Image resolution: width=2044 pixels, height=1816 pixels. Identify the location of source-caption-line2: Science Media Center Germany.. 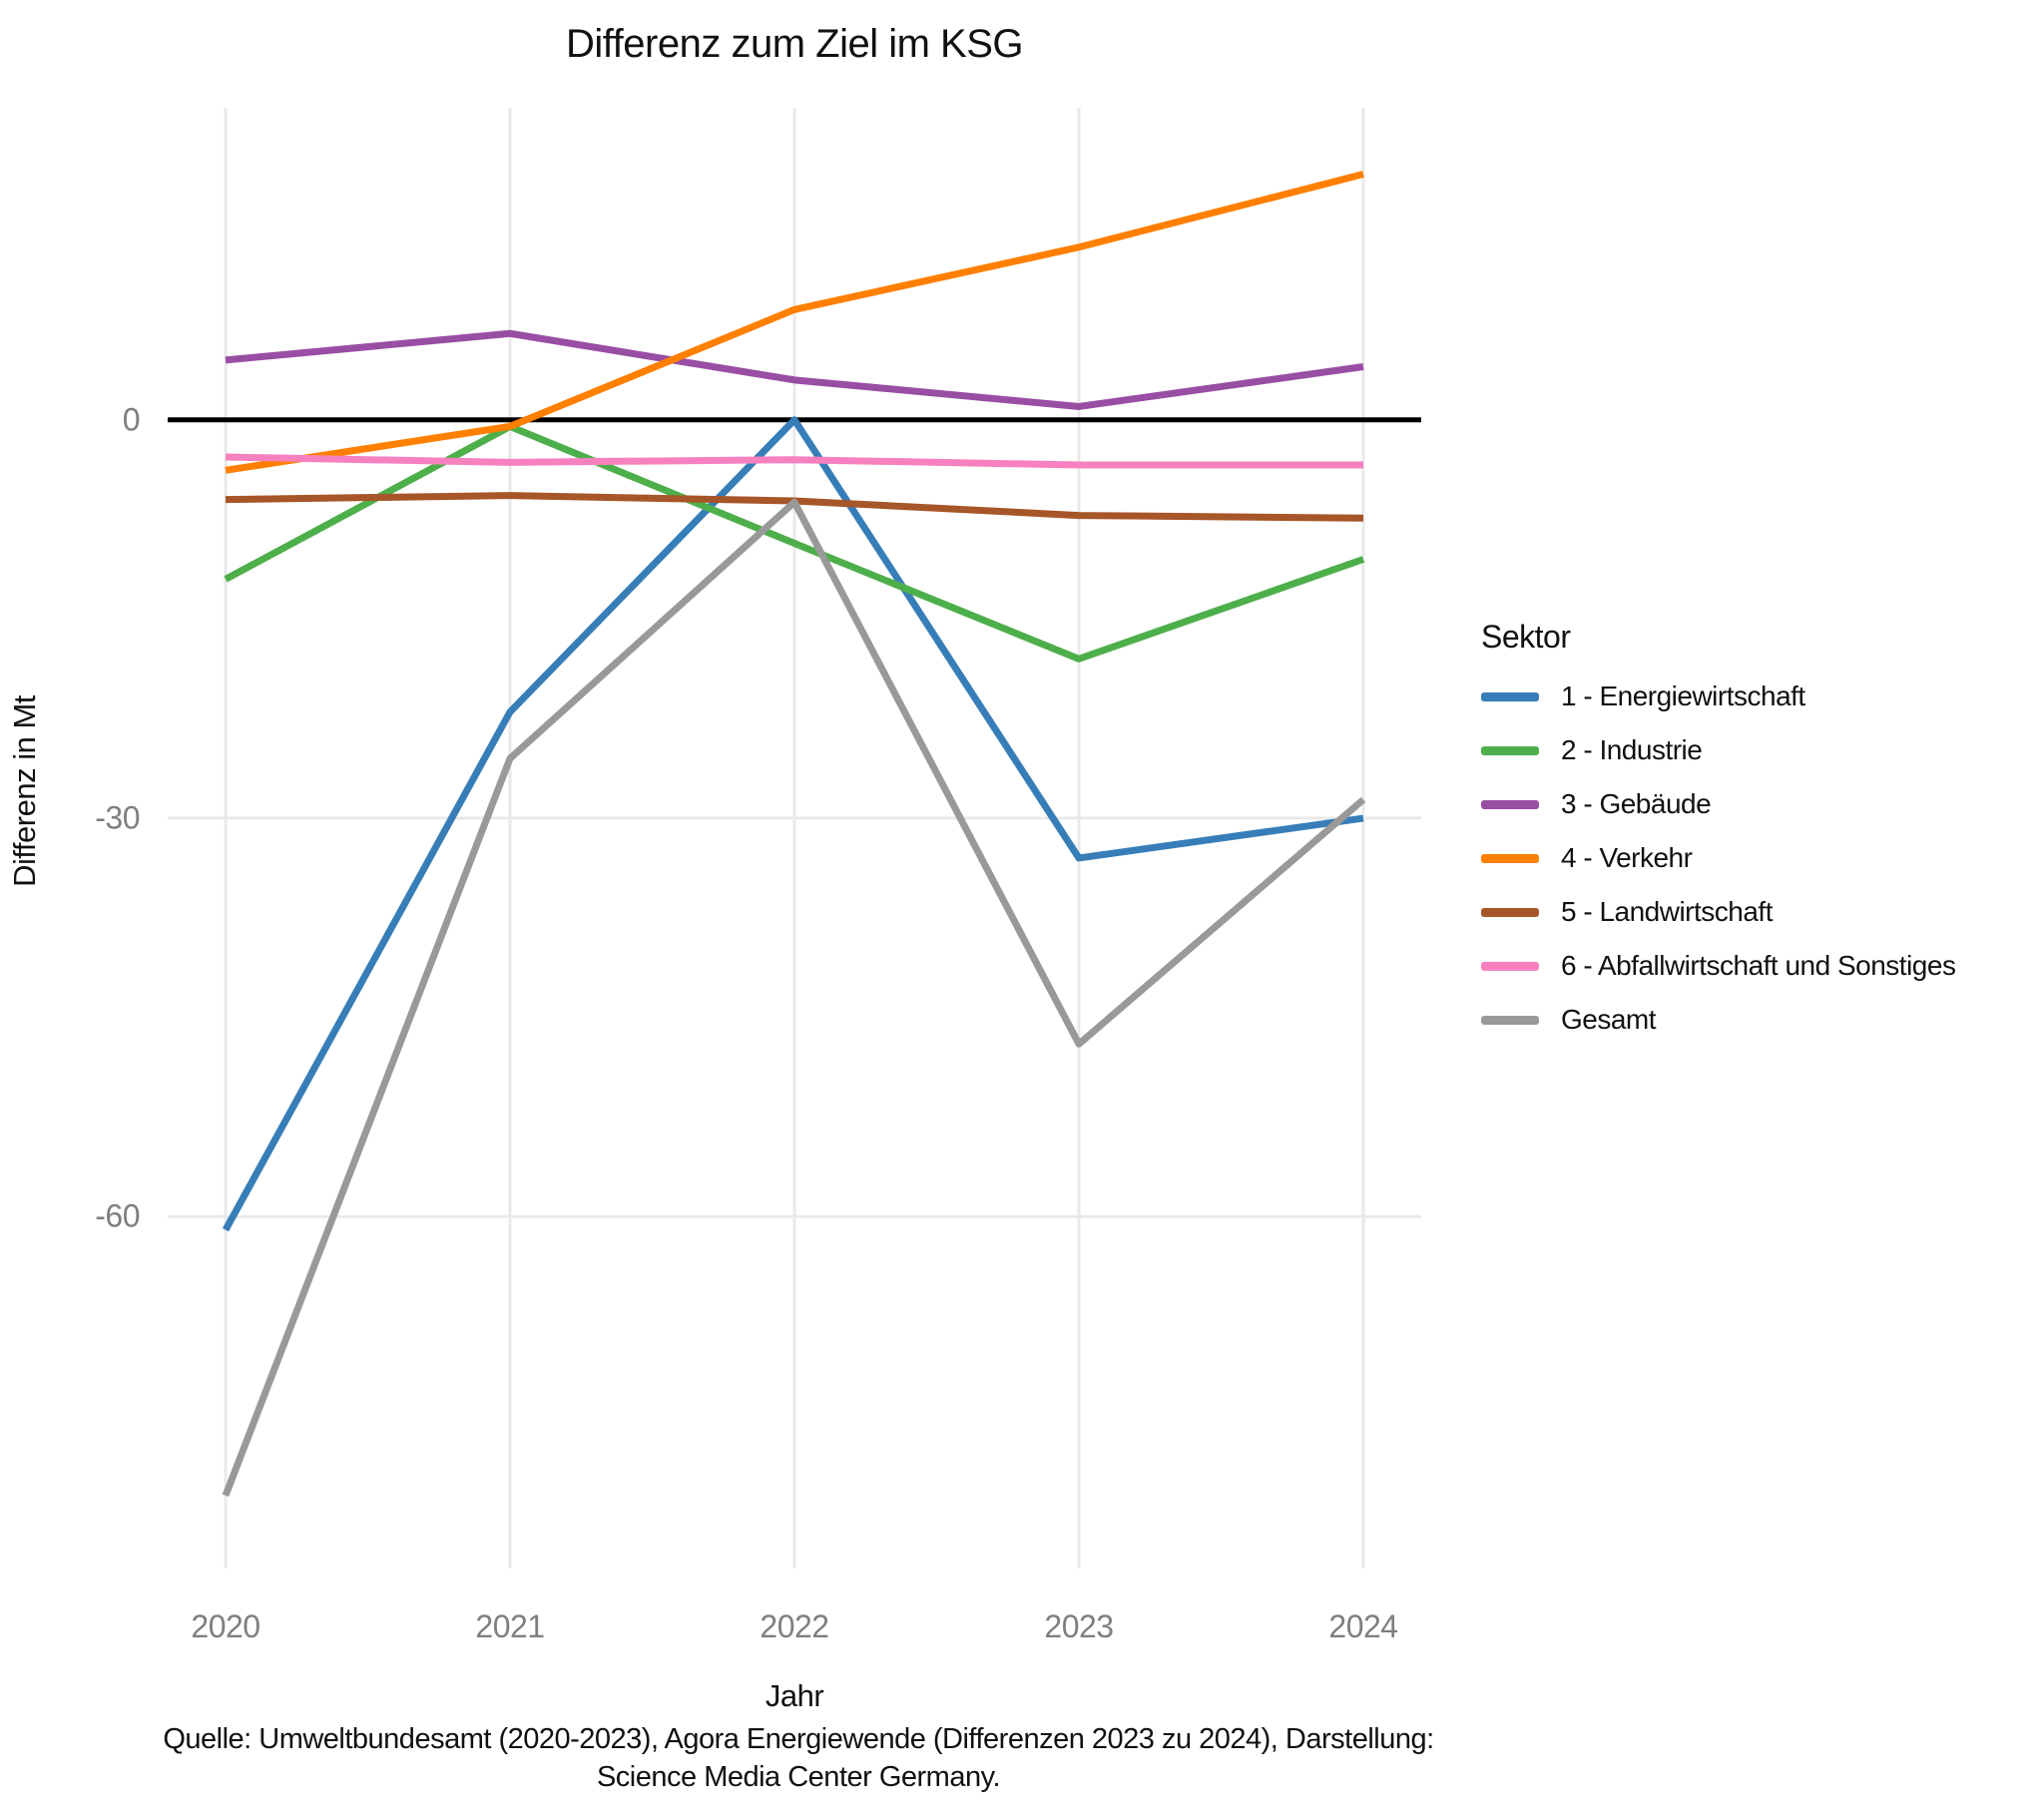
(798, 1777).